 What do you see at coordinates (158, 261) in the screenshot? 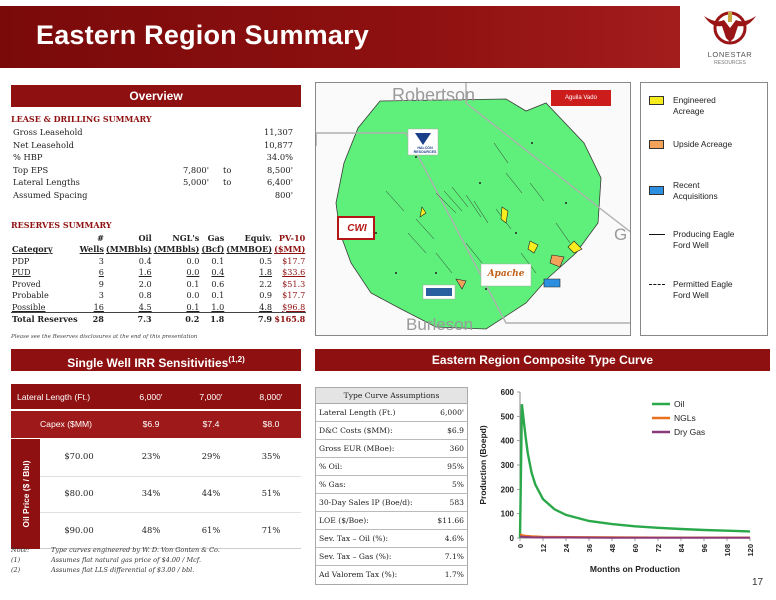
I see `reserves-row: PDP 3 0.4 0.0 0.1 0.5 $17.7` at bounding box center [158, 261].